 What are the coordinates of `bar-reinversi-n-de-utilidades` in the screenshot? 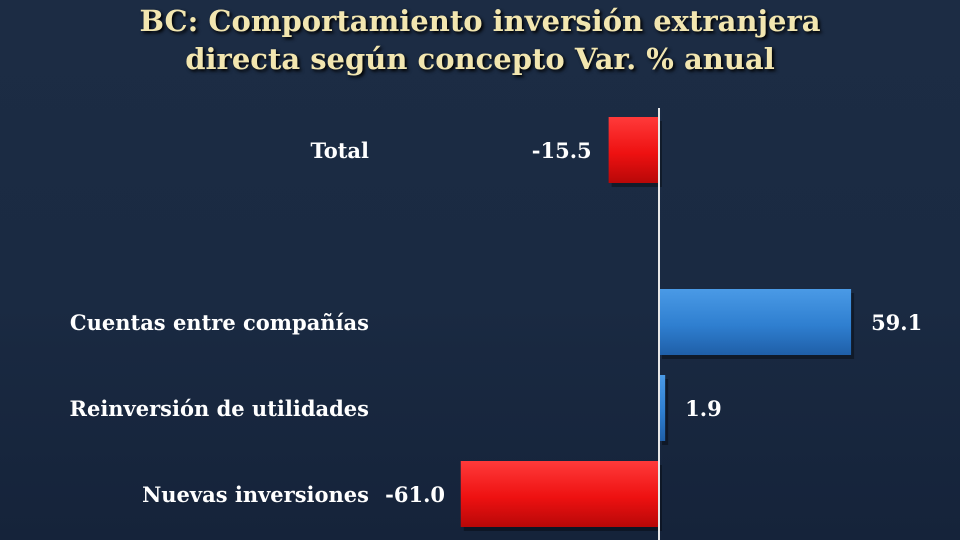 It's located at (662, 408).